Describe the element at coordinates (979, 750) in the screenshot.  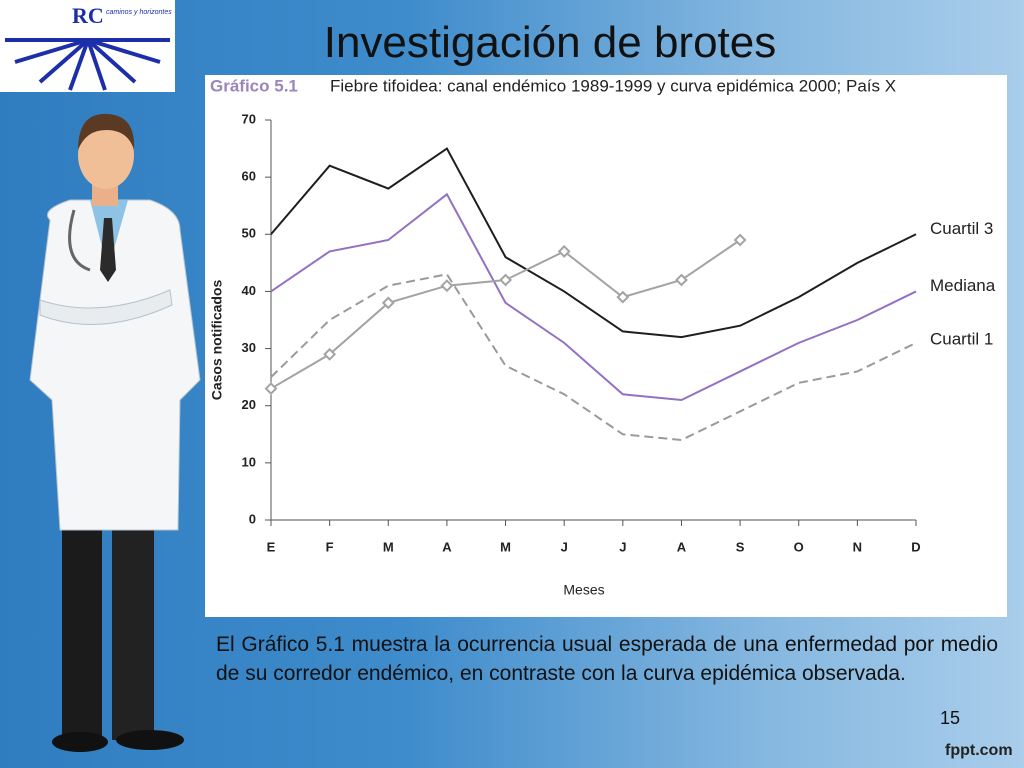
I see `footer: fppt.com` at that location.